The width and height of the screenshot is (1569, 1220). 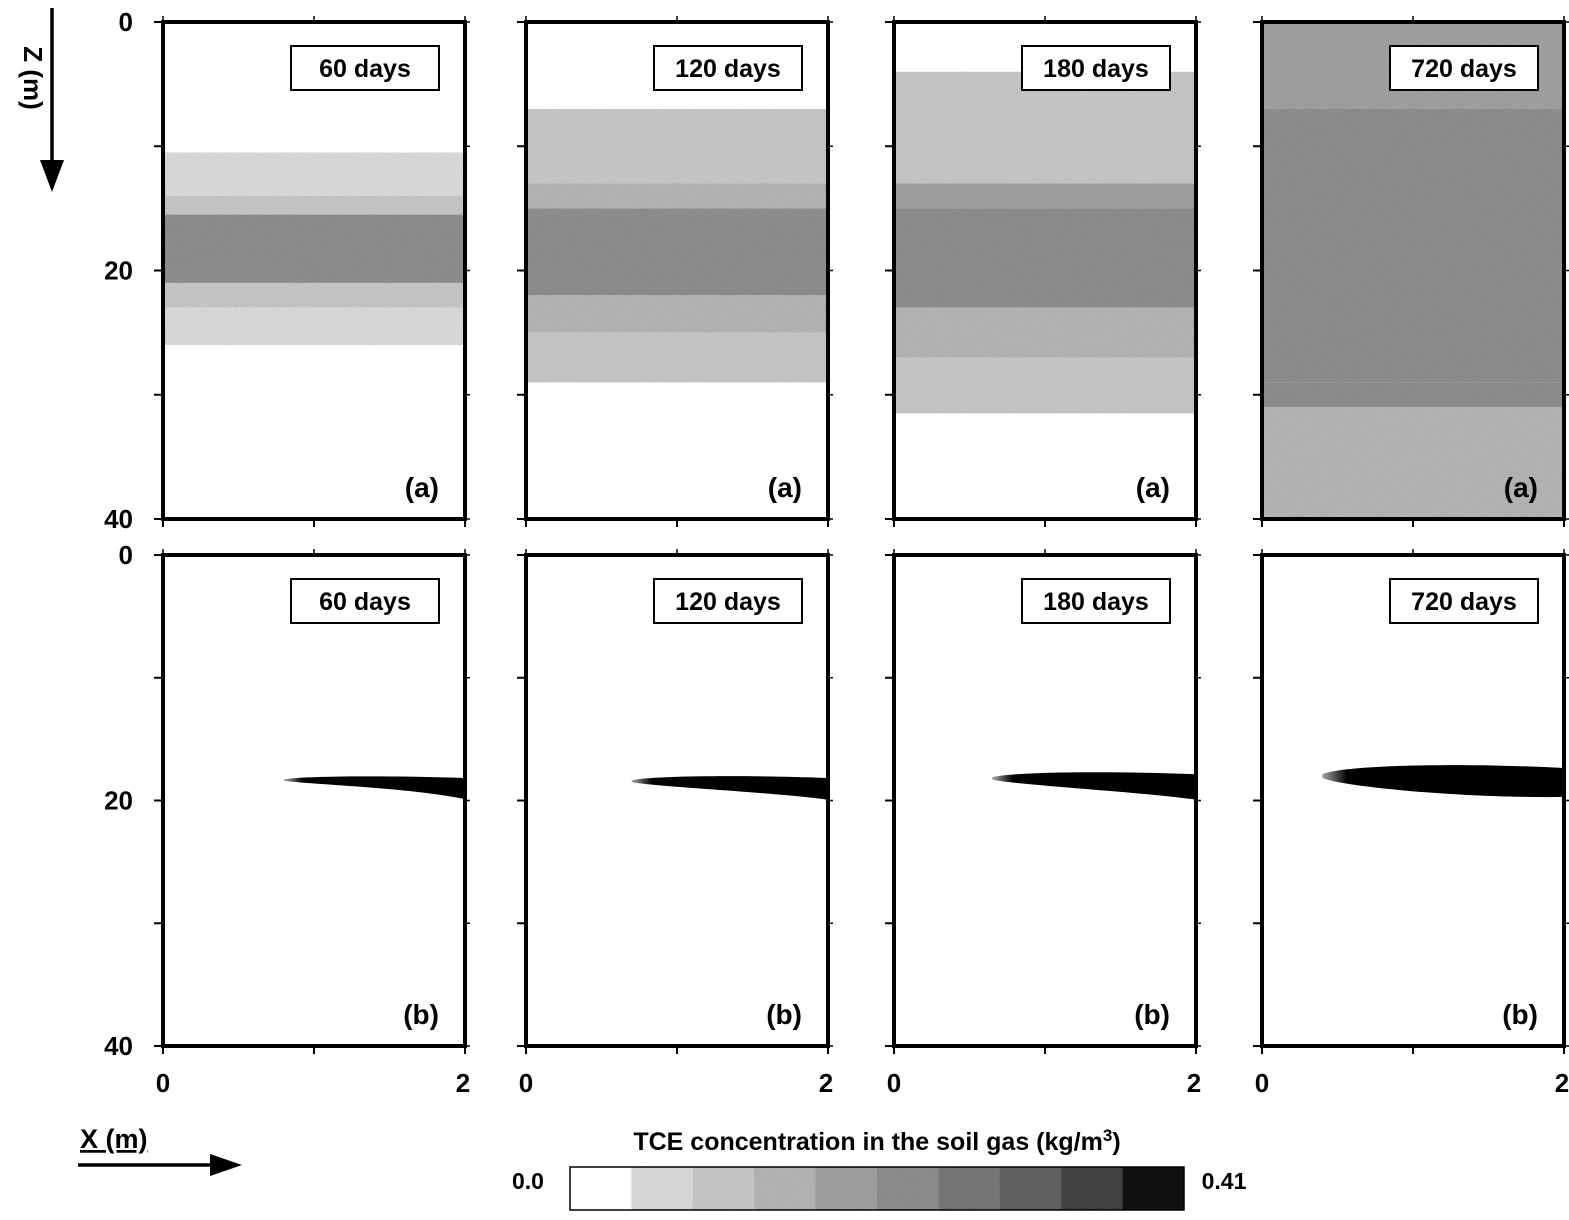 What do you see at coordinates (528, 1181) in the screenshot?
I see `colorbar-min-label: 0.0` at bounding box center [528, 1181].